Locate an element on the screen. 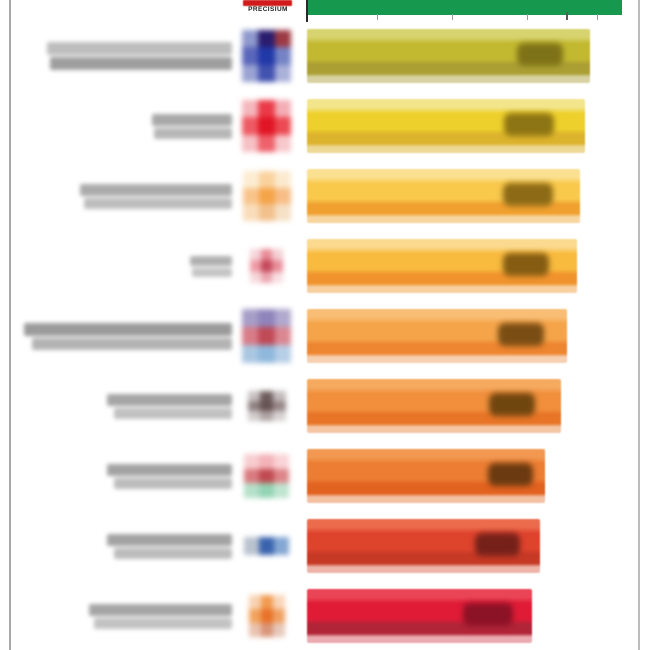 The height and width of the screenshot is (650, 650). page-border-right is located at coordinates (639, 325).